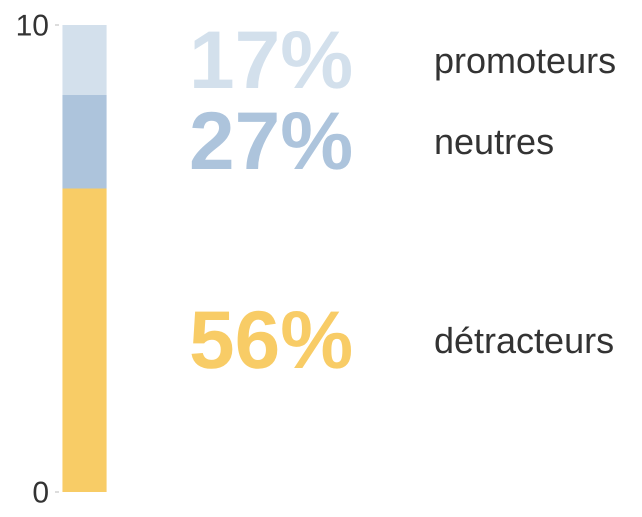 The image size is (642, 517). Describe the element at coordinates (271, 340) in the screenshot. I see `text: 56%` at that location.